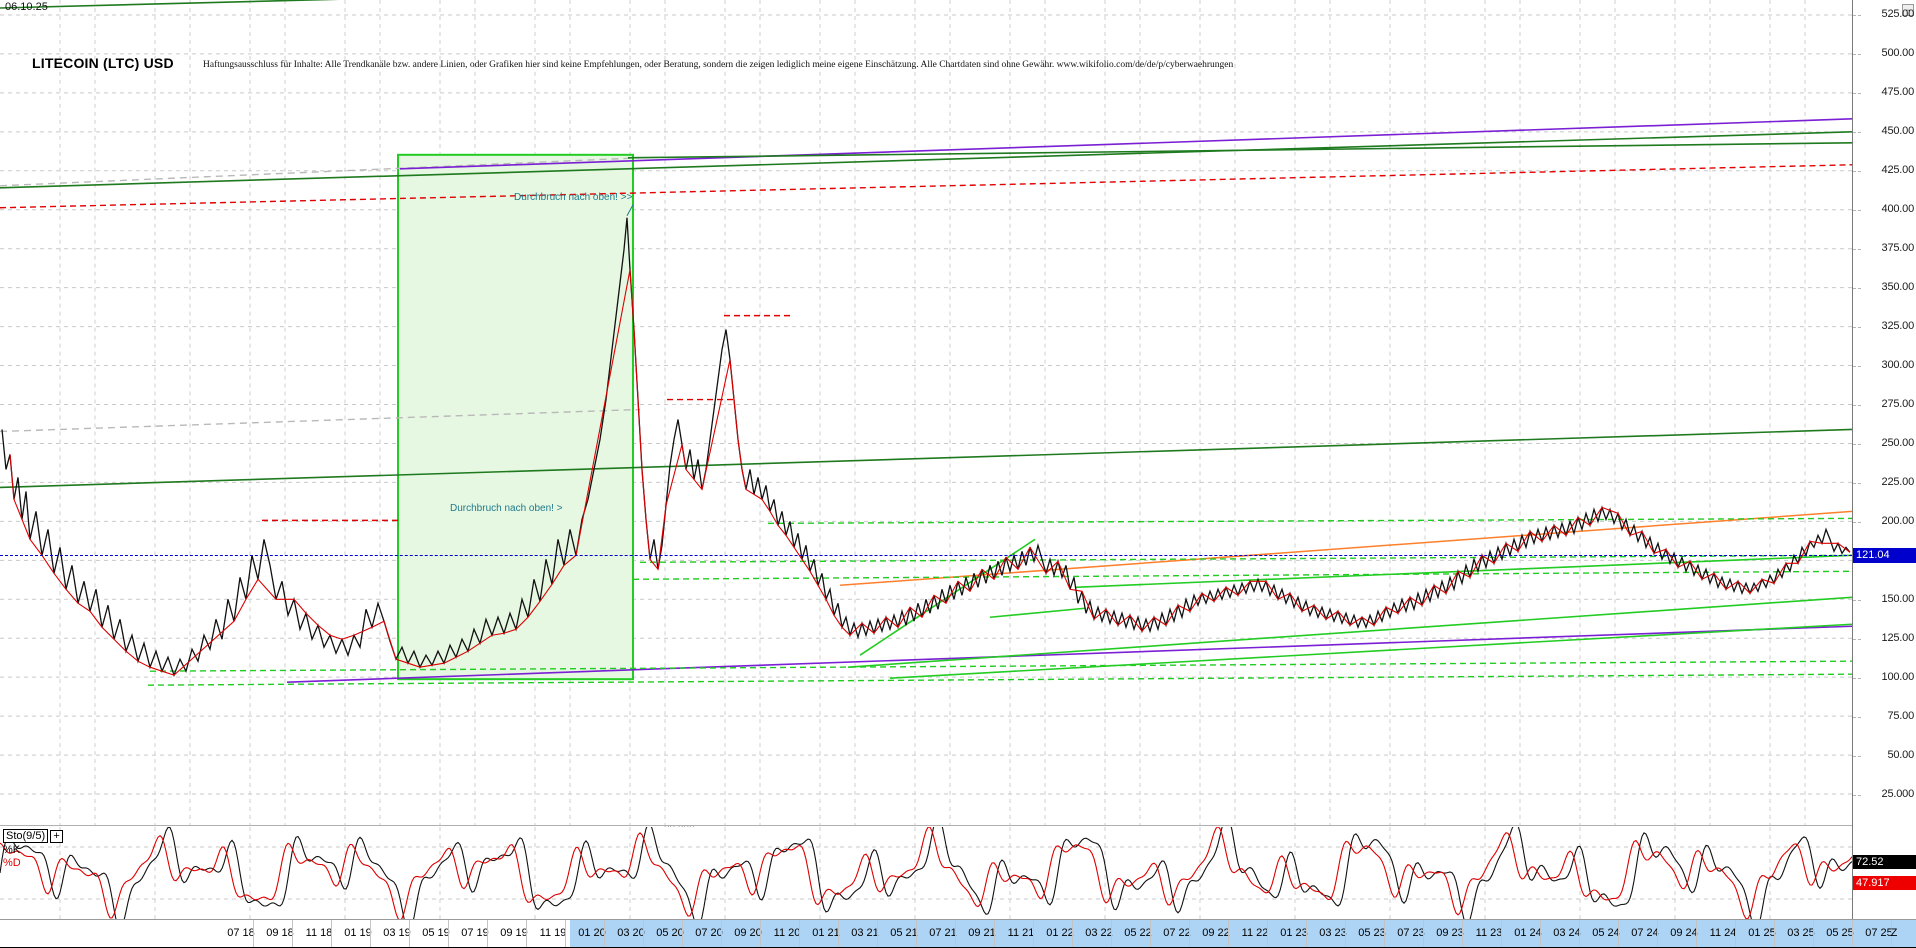 Image resolution: width=1916 pixels, height=948 pixels. Describe the element at coordinates (943, 933) in the screenshot. I see `date-tick-07-21: 07 21` at that location.